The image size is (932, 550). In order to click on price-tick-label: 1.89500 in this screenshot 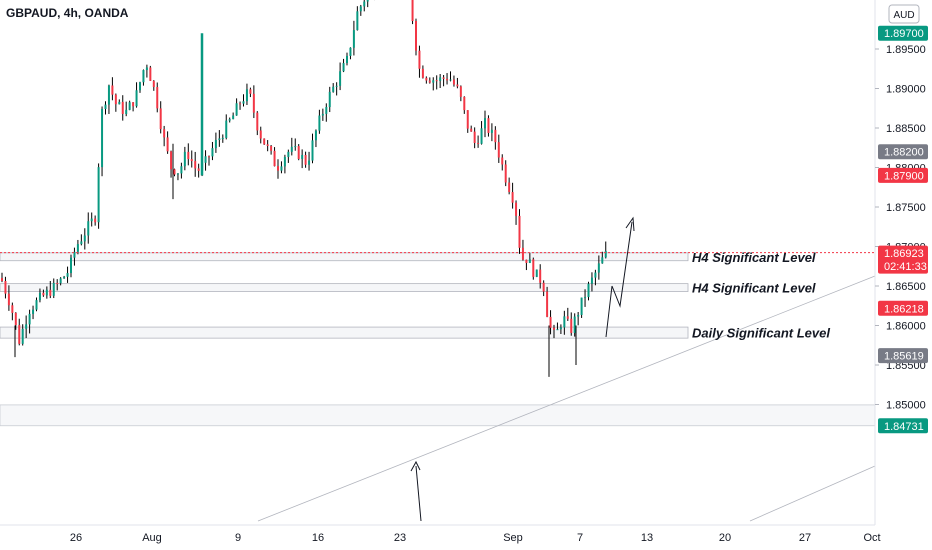, I will do `click(906, 50)`.